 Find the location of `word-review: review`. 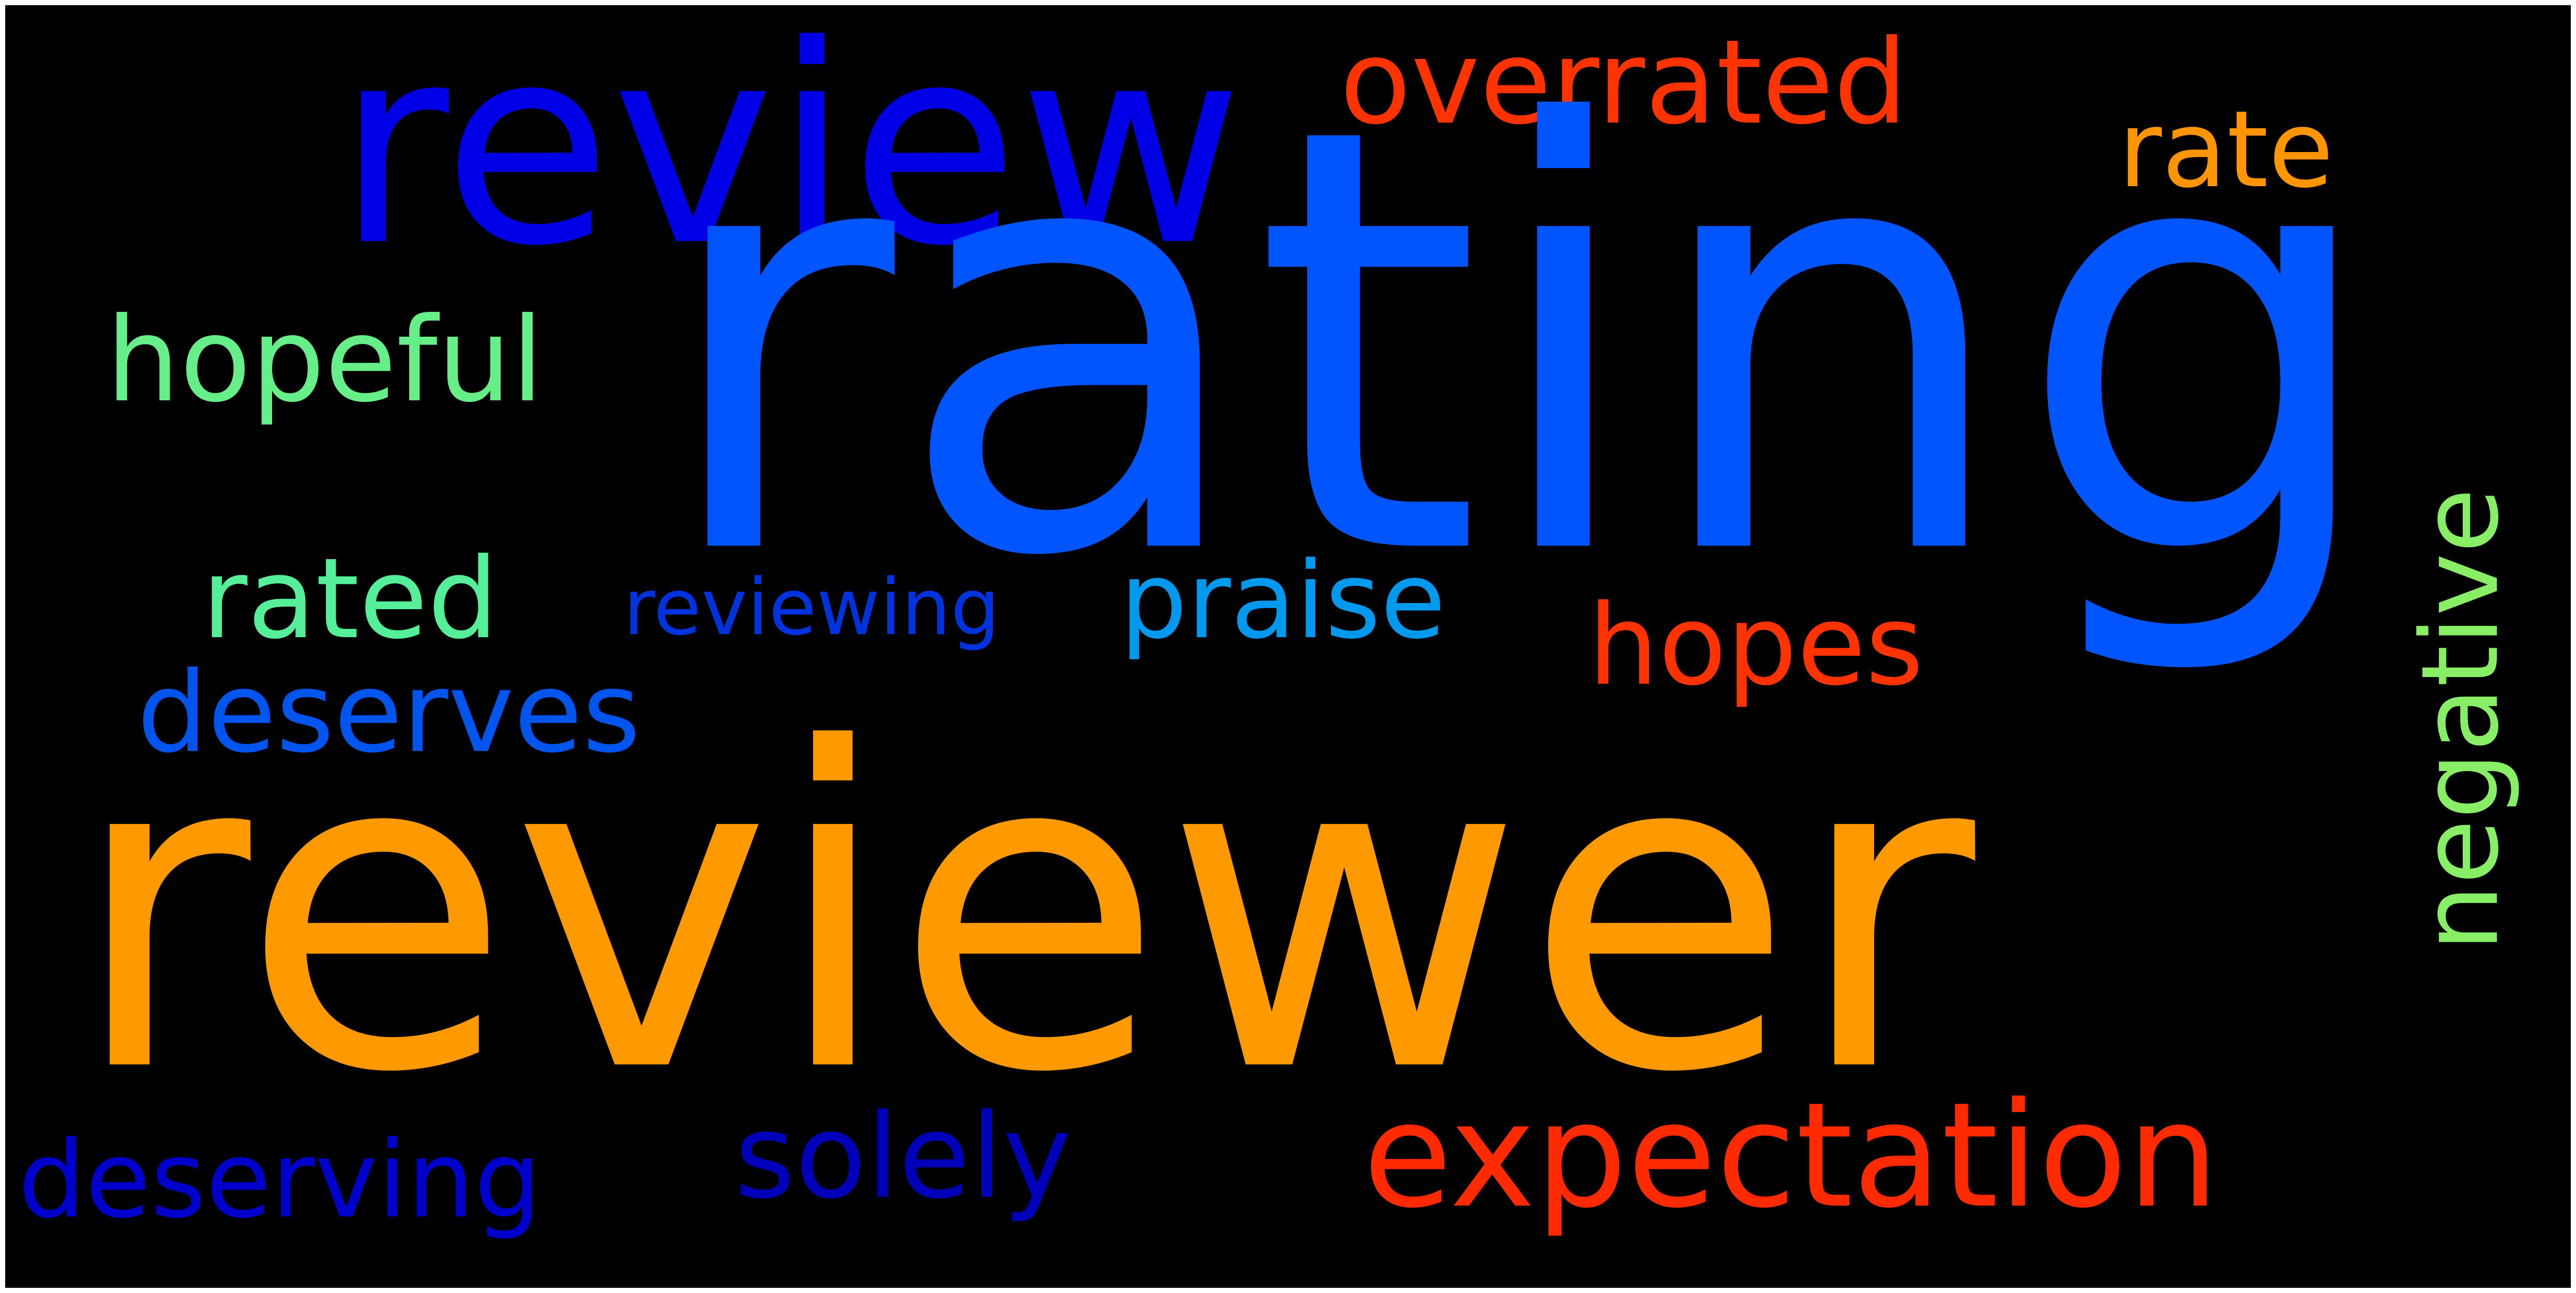

word-review: review is located at coordinates (789, 155).